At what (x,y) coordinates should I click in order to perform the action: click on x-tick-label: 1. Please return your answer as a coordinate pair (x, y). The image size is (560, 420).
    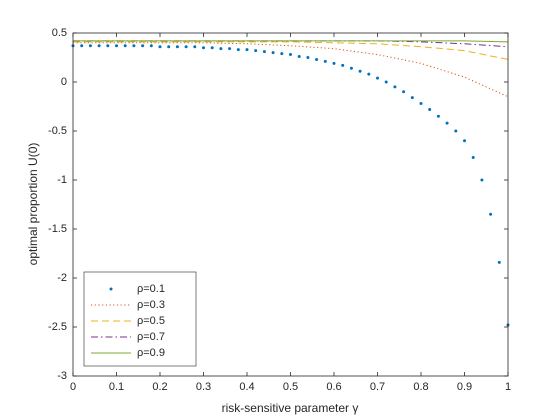
    Looking at the image, I should click on (508, 387).